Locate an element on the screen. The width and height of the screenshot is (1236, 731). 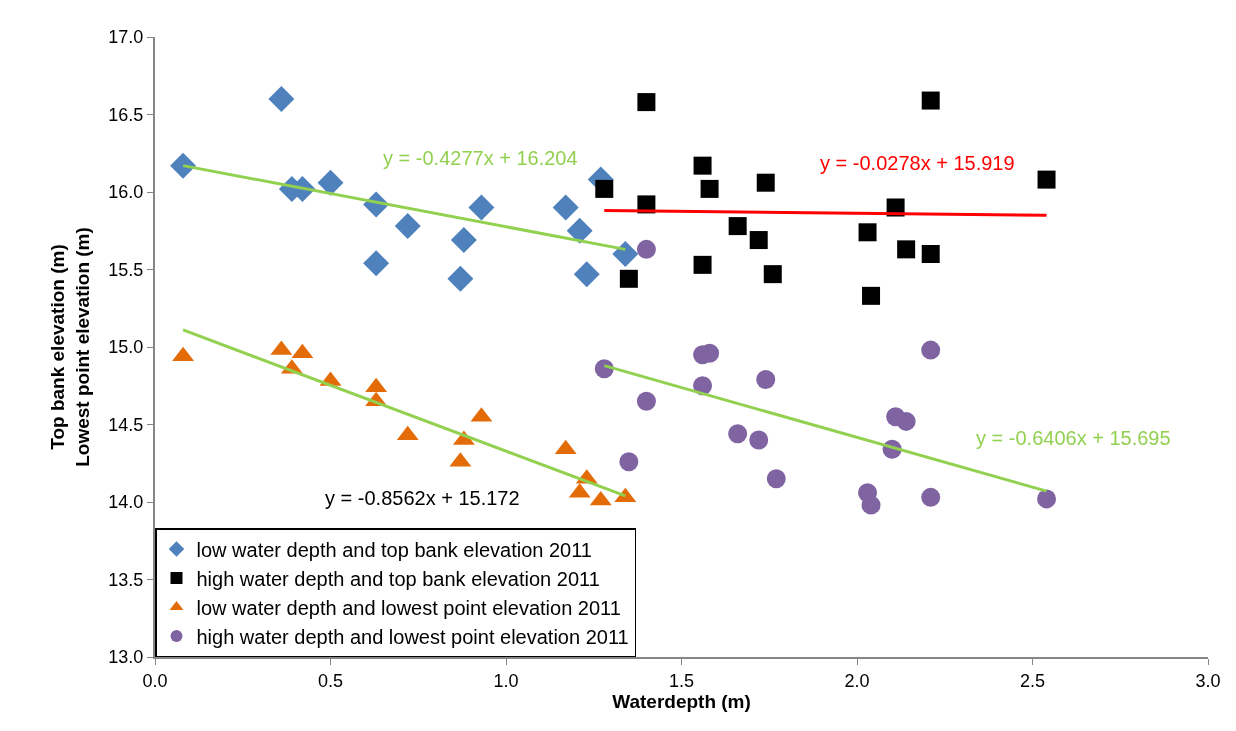
x-tick-label: 1.0 is located at coordinates (506, 680).